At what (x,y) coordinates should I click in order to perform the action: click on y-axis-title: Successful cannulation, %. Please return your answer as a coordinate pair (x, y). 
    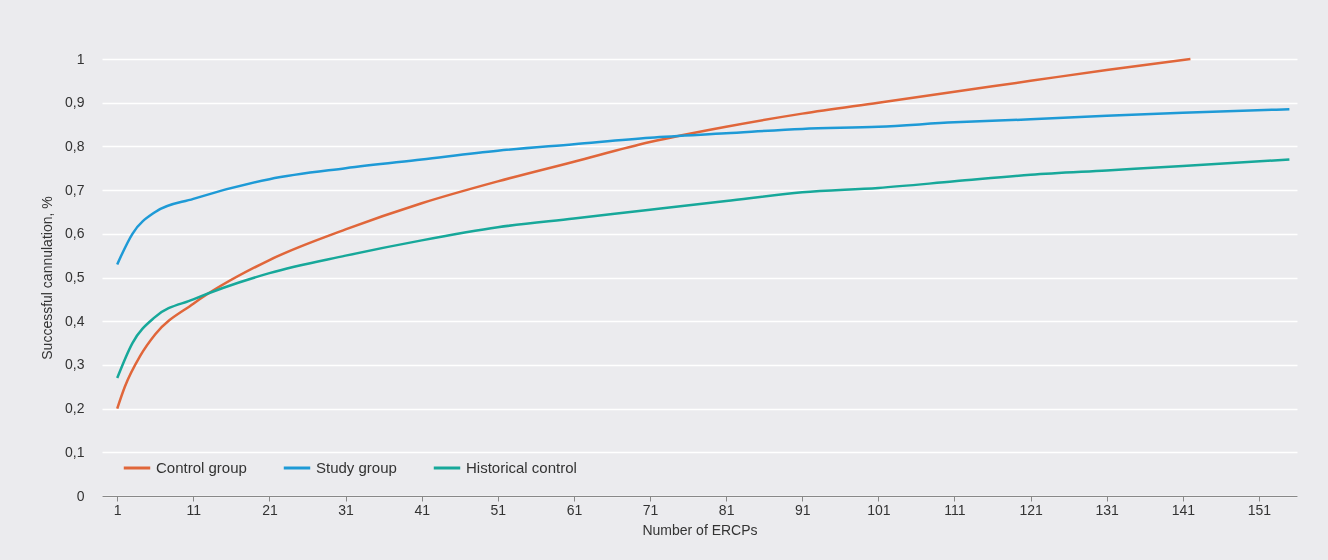
    Looking at the image, I should click on (47, 278).